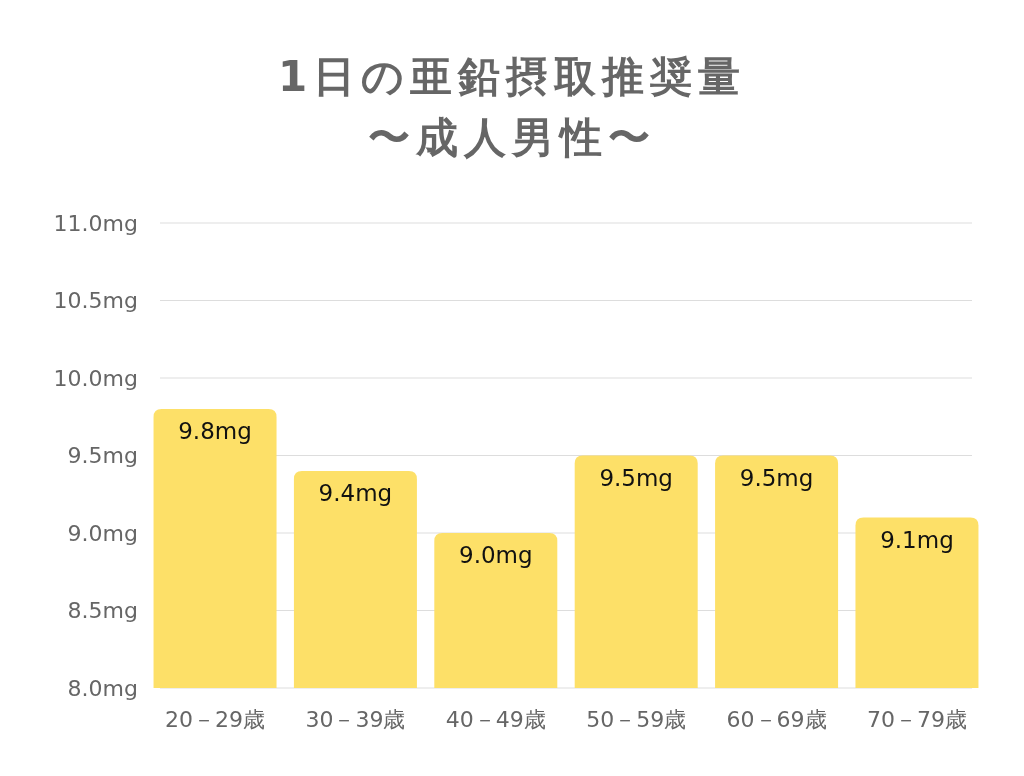 The width and height of the screenshot is (1024, 776). Describe the element at coordinates (355, 719) in the screenshot. I see `x-tick-label: 30－39歳` at that location.